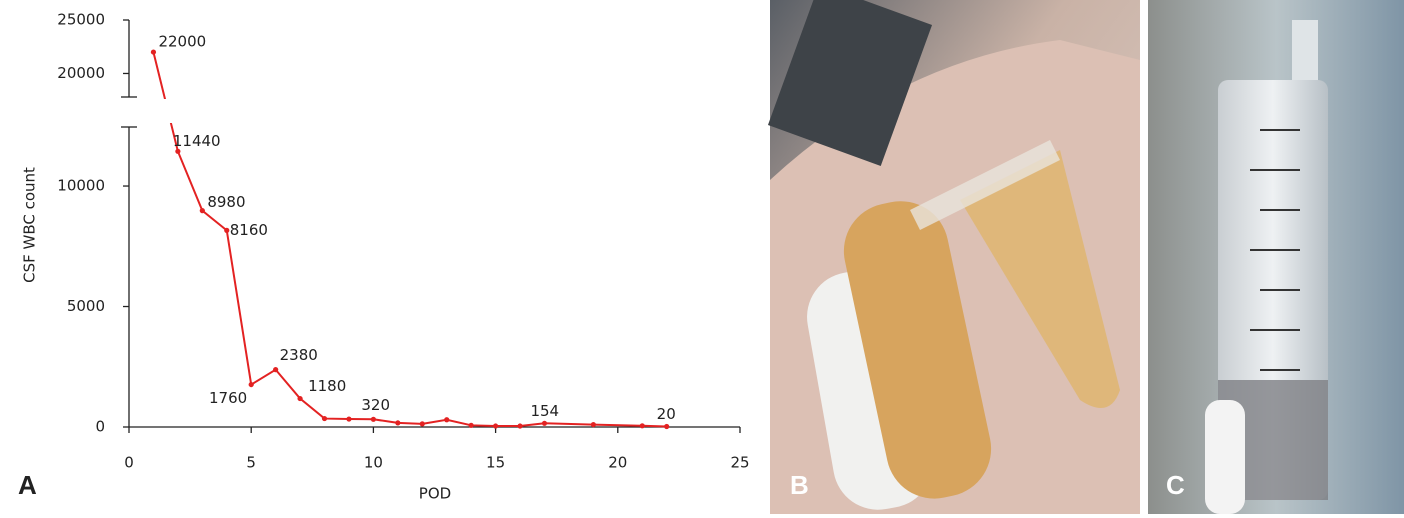 Image resolution: width=1404 pixels, height=518 pixels. I want to click on data-label: 154, so click(544, 411).